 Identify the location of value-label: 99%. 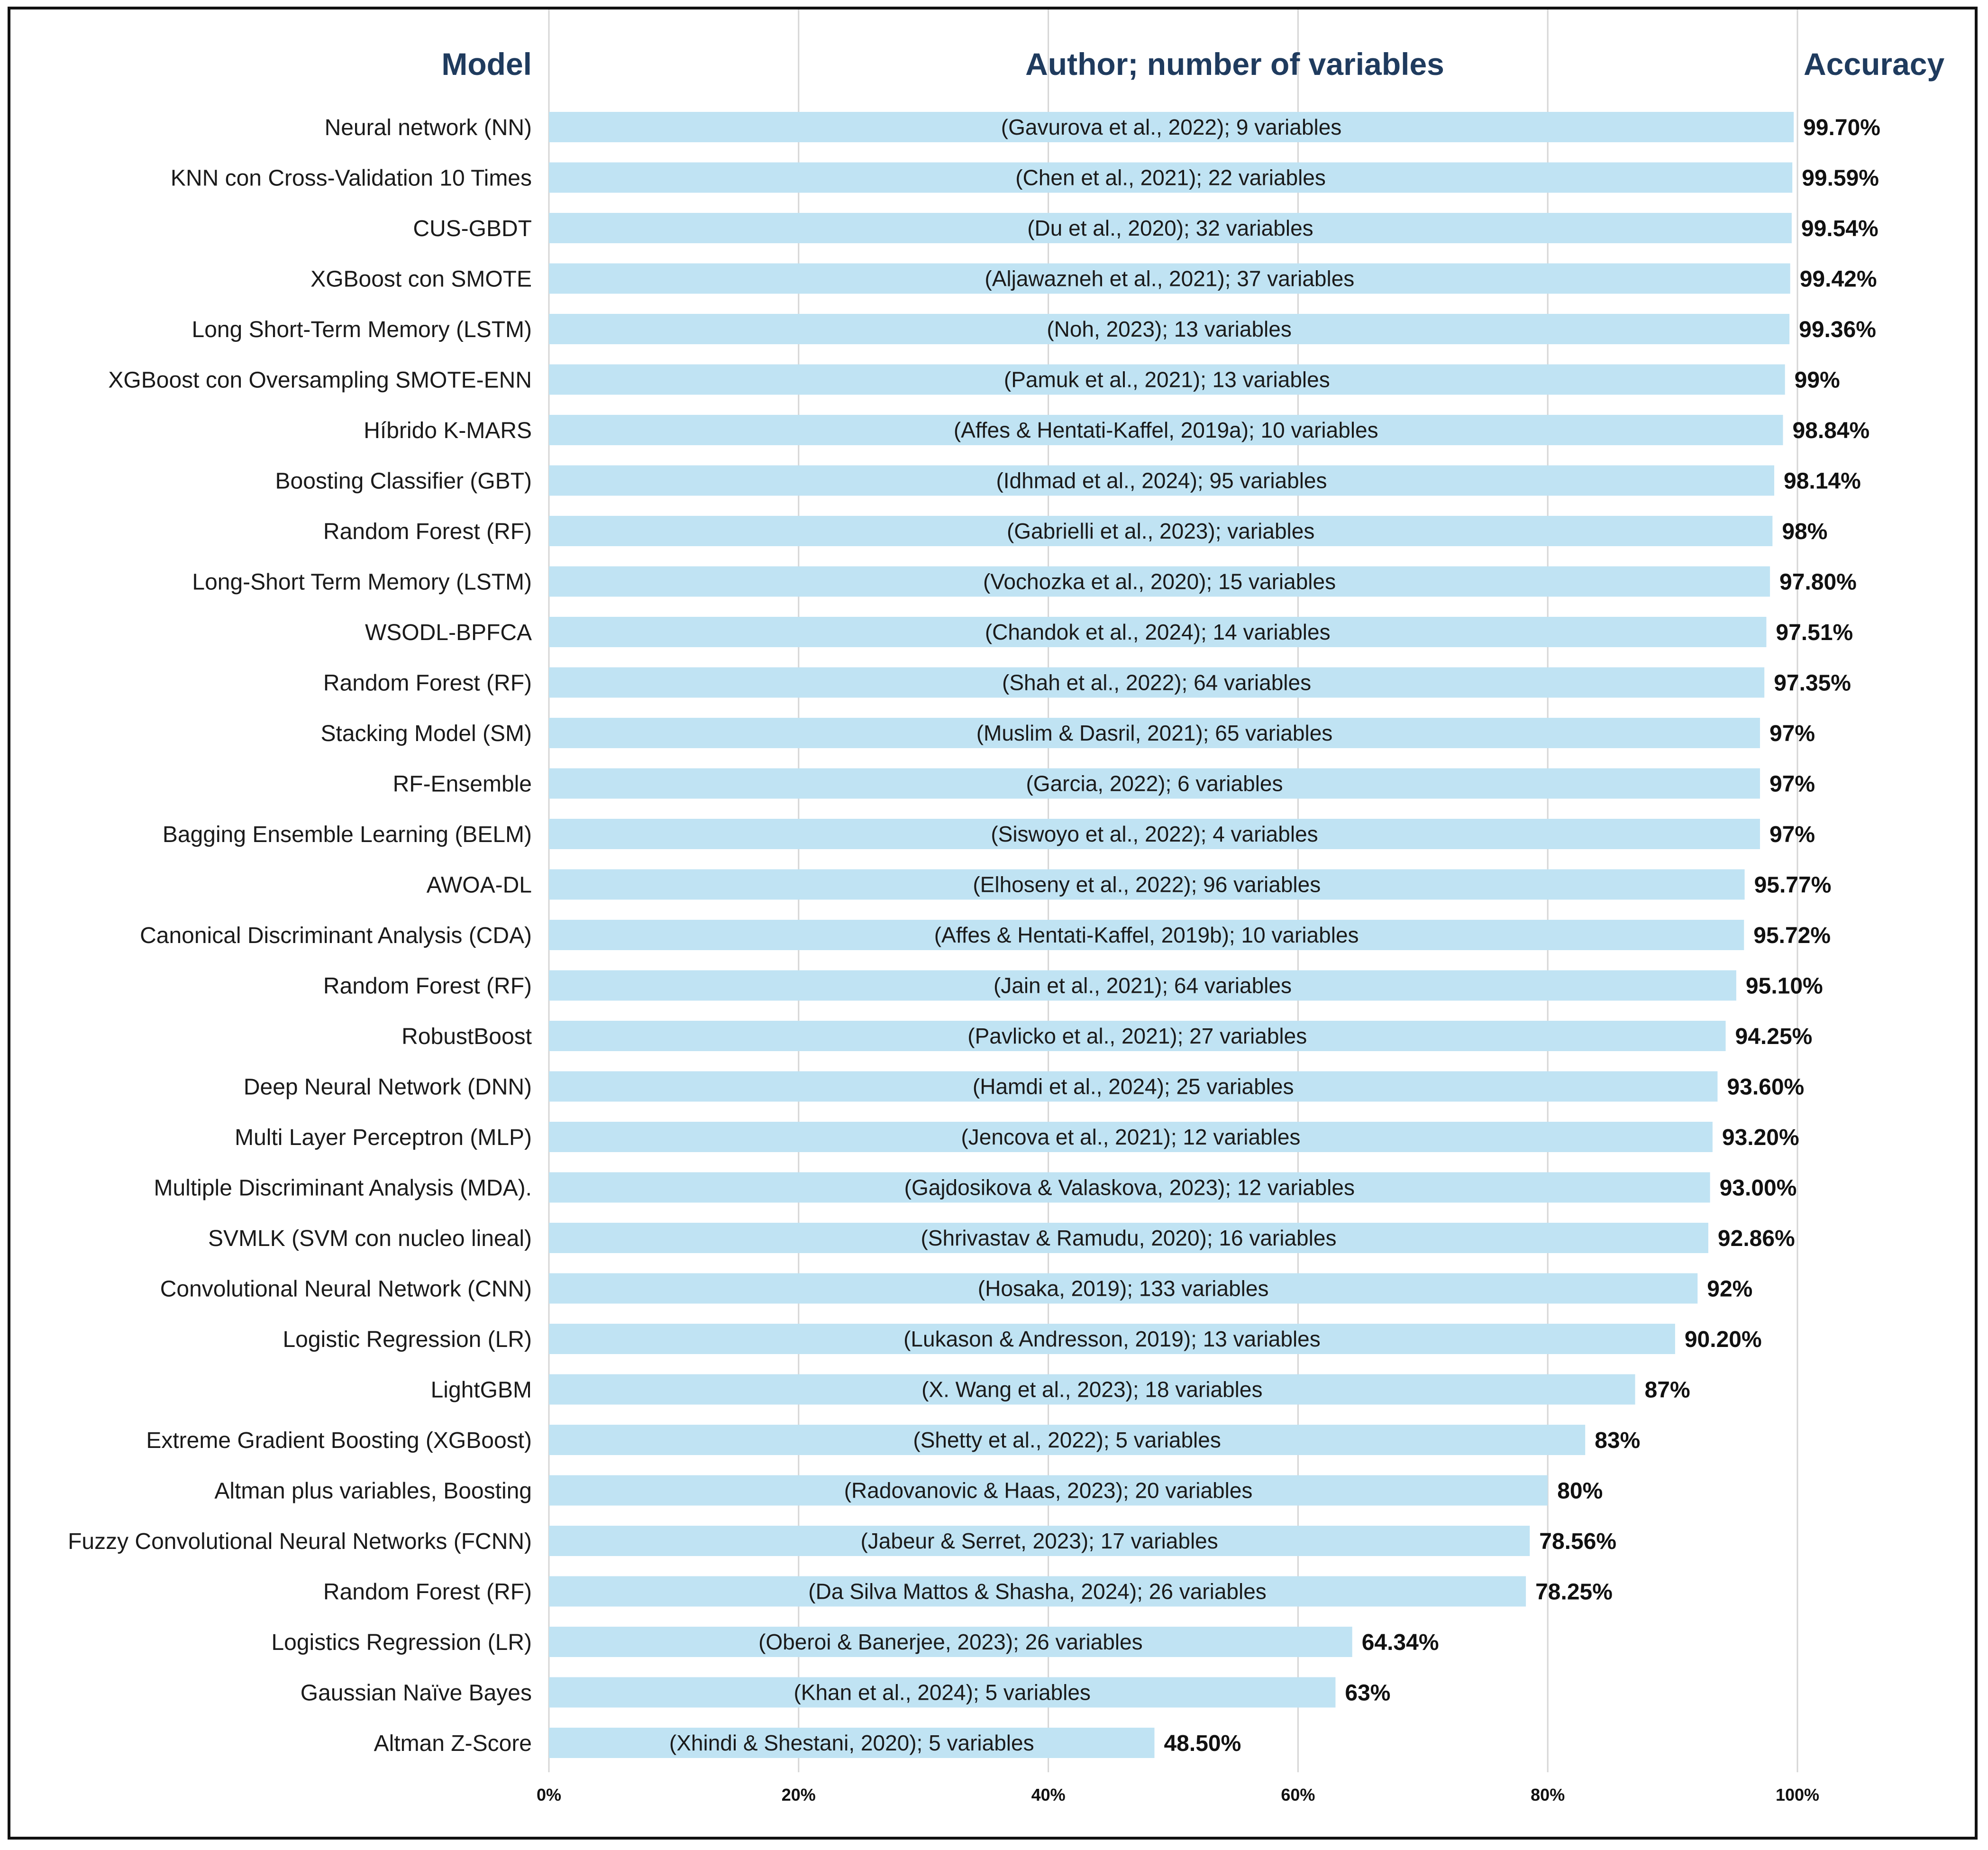
(1817, 380).